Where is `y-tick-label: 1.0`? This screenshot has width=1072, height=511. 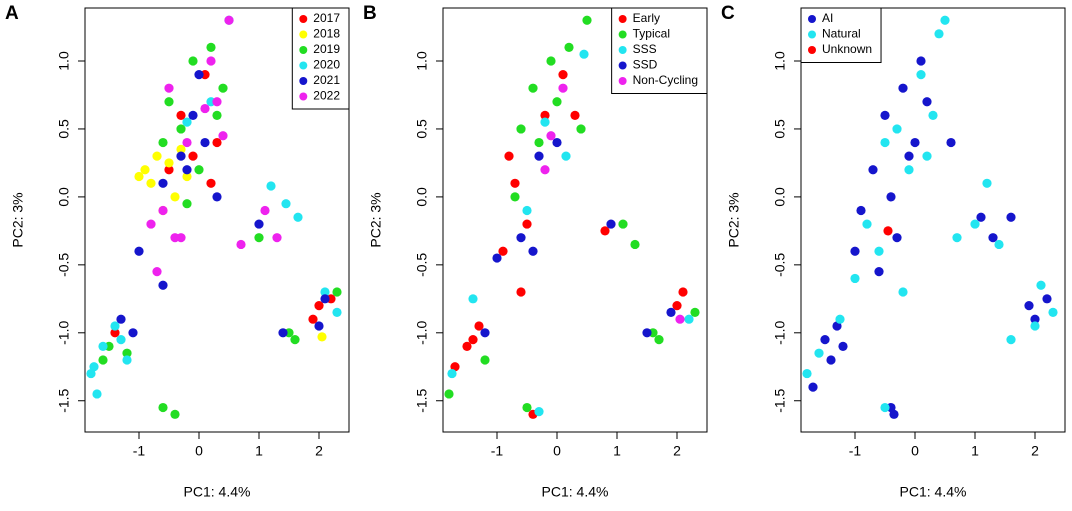 y-tick-label: 1.0 is located at coordinates (64, 61).